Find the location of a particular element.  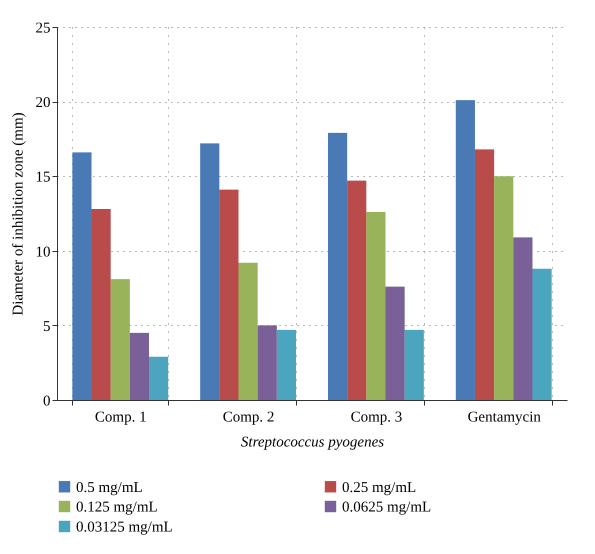

x-tick-label: Gentamycin is located at coordinates (505, 418).